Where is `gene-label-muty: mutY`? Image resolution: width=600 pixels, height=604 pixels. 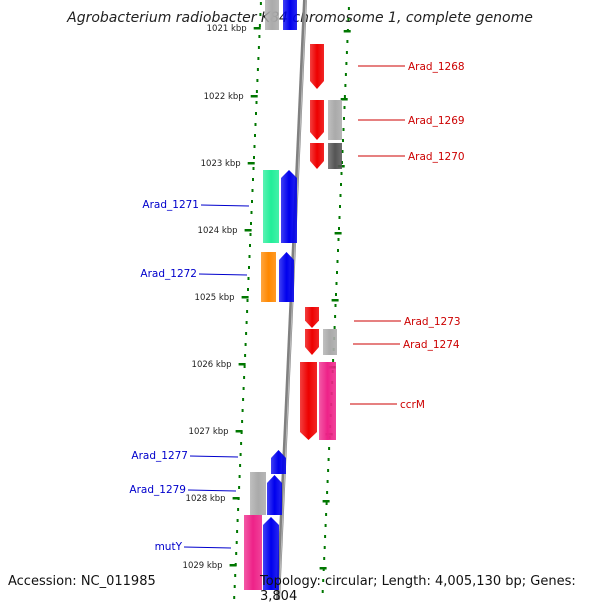
gene-label-muty: mutY is located at coordinates (169, 547).